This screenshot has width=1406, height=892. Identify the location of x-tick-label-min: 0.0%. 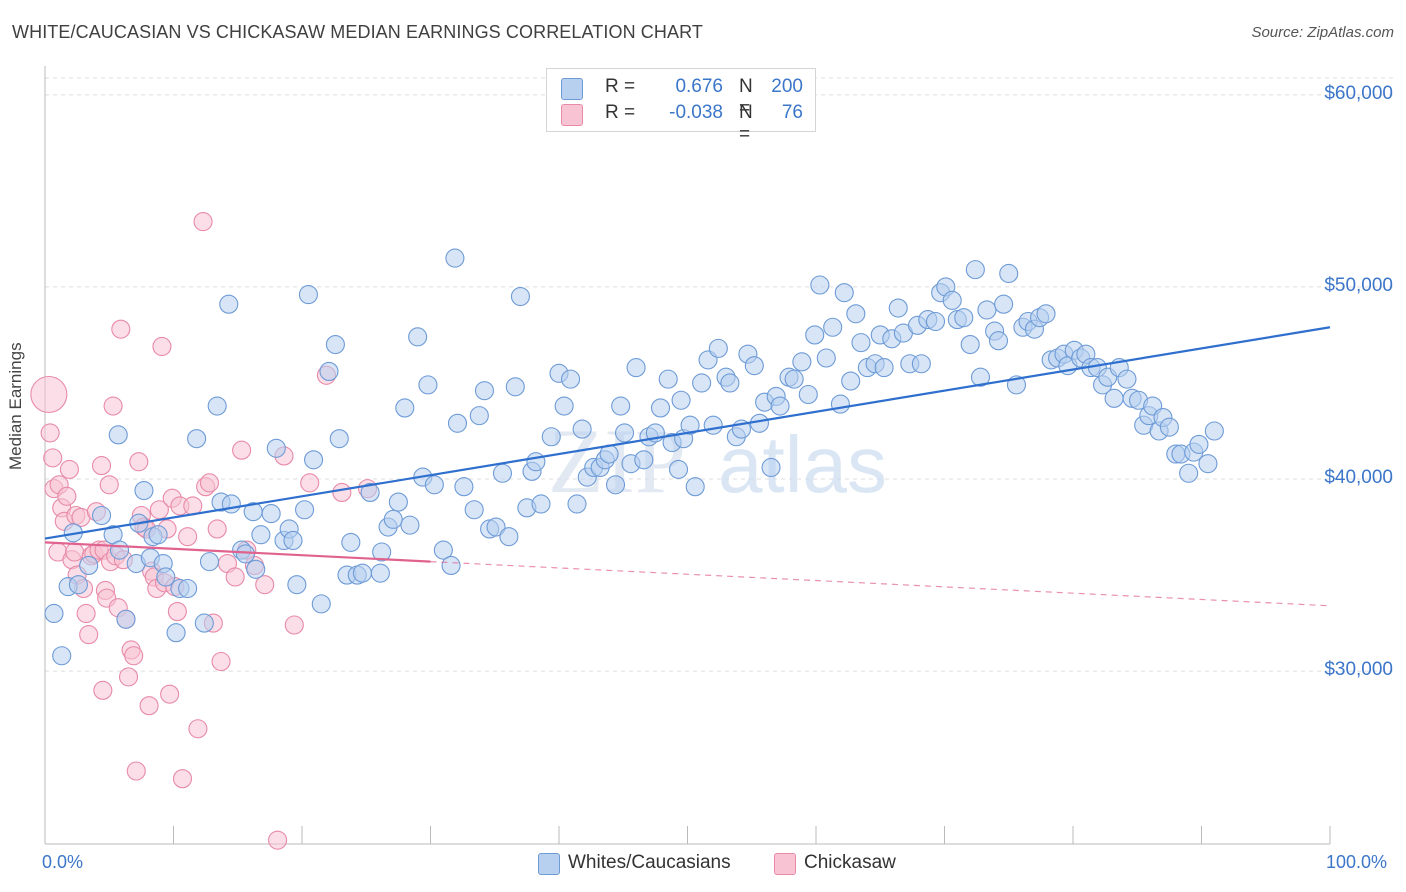
(63, 862).